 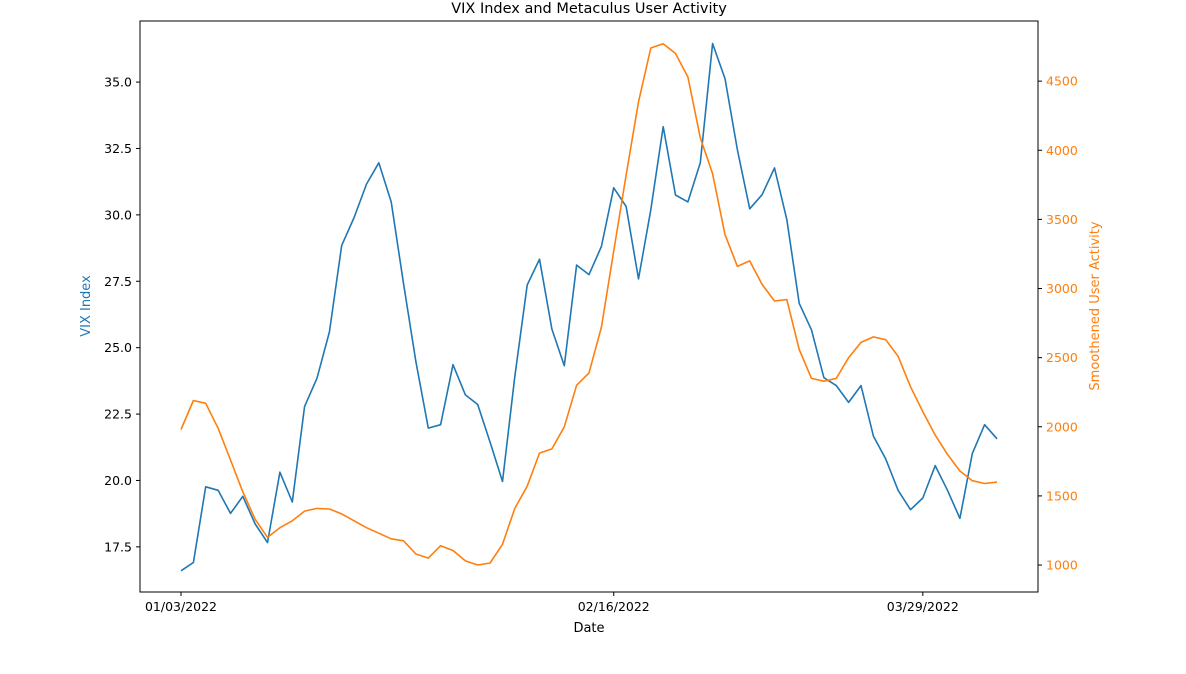 What do you see at coordinates (589, 9) in the screenshot?
I see `chart-title: VIX Index and Metaculus User Activity` at bounding box center [589, 9].